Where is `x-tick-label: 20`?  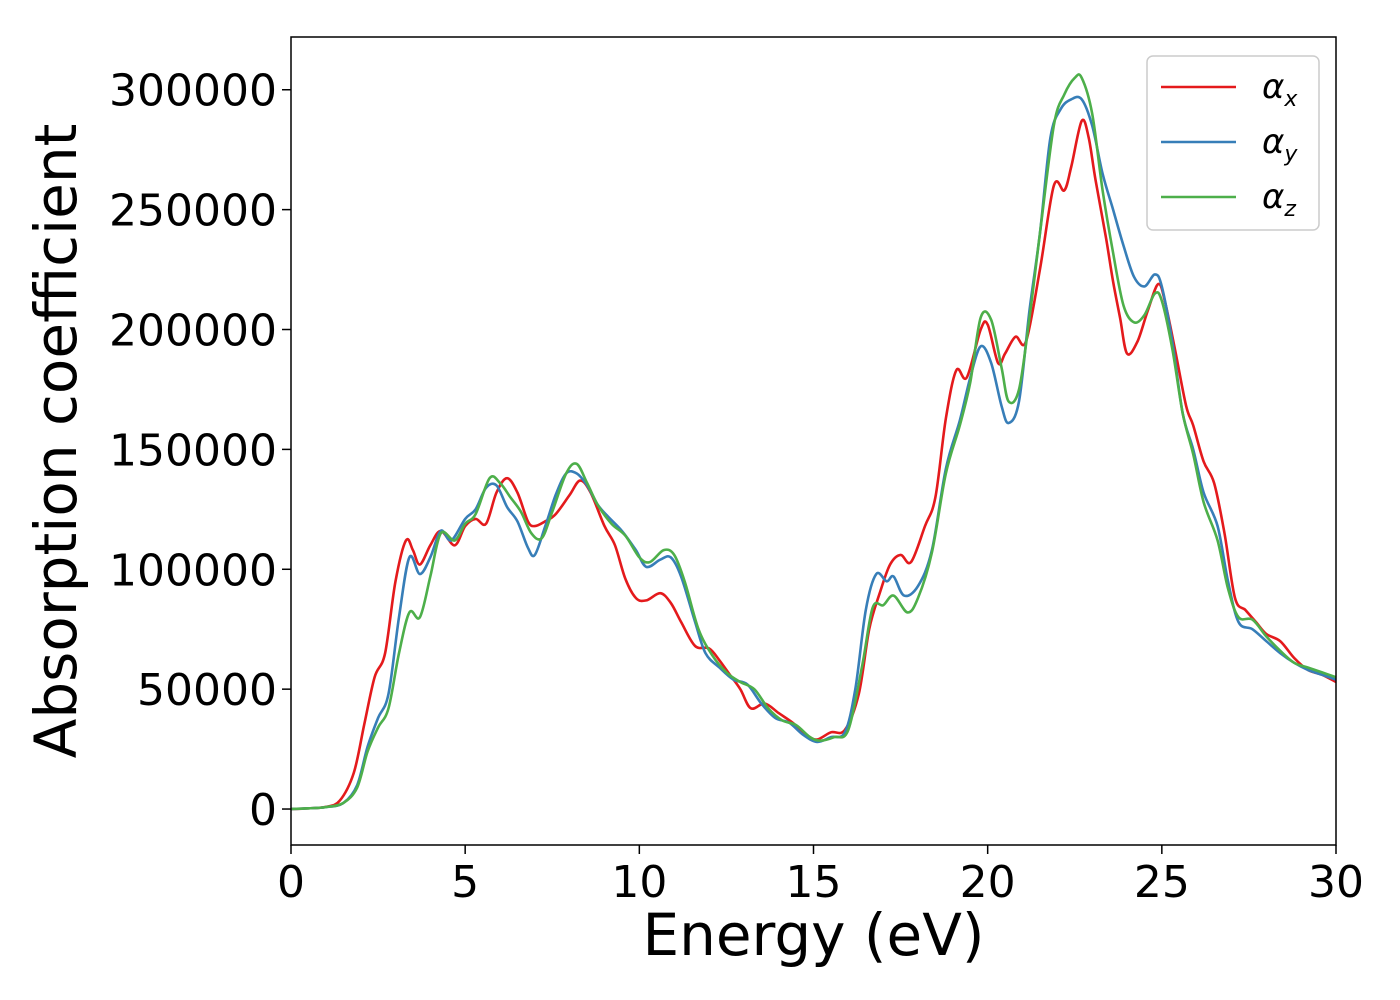 x-tick-label: 20 is located at coordinates (988, 882).